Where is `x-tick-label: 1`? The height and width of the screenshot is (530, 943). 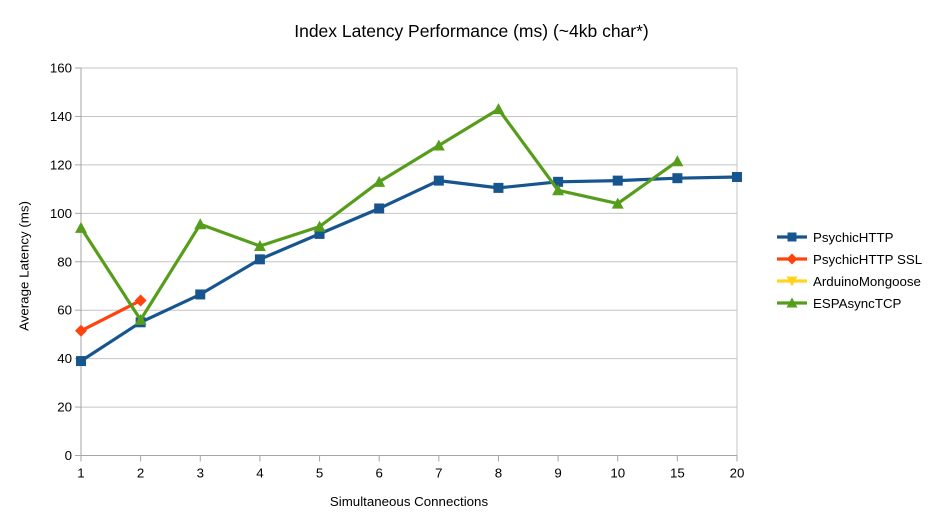
x-tick-label: 1 is located at coordinates (80, 473).